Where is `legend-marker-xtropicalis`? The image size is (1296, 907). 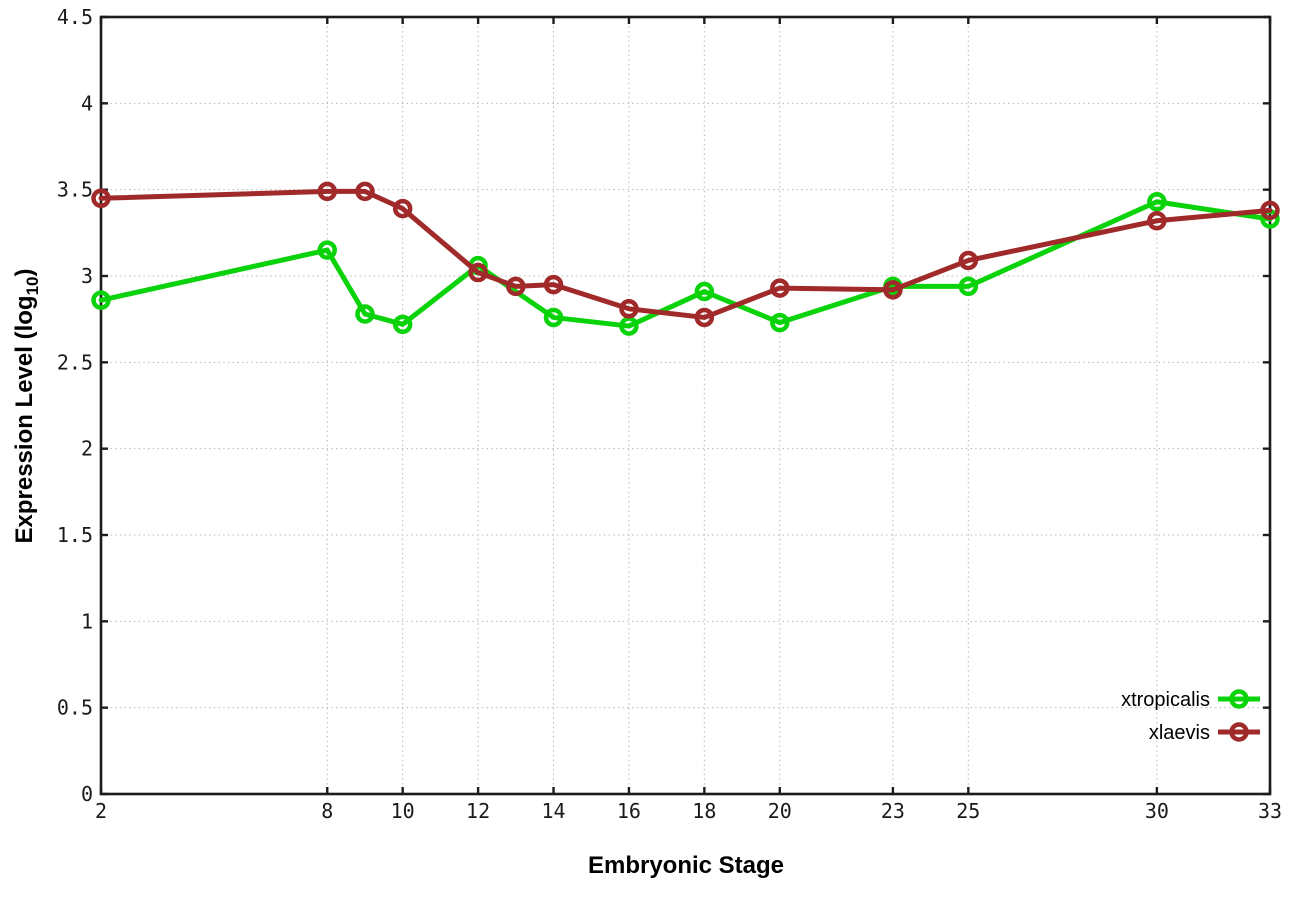 legend-marker-xtropicalis is located at coordinates (1239, 699).